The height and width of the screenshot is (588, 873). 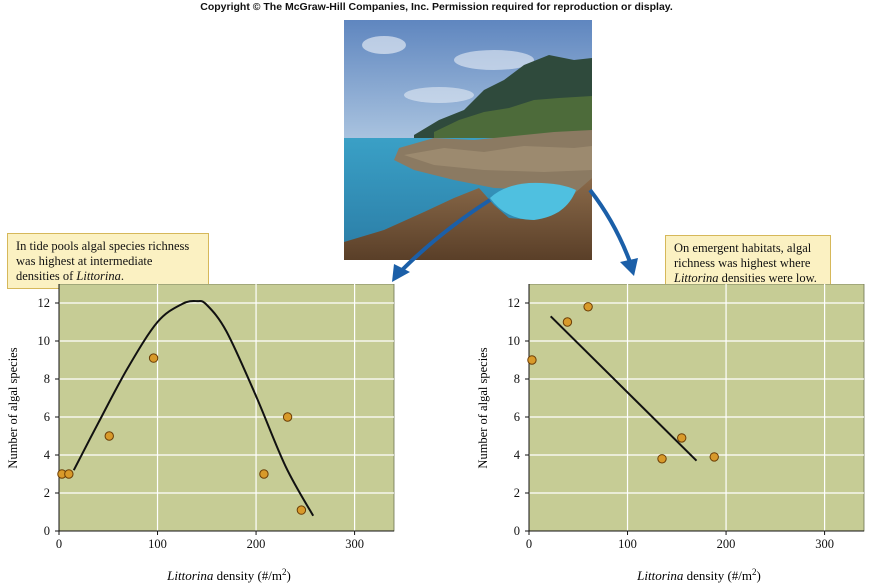 What do you see at coordinates (46, 276) in the screenshot?
I see `callout-tide-pools-line-3-prefix: densities of` at bounding box center [46, 276].